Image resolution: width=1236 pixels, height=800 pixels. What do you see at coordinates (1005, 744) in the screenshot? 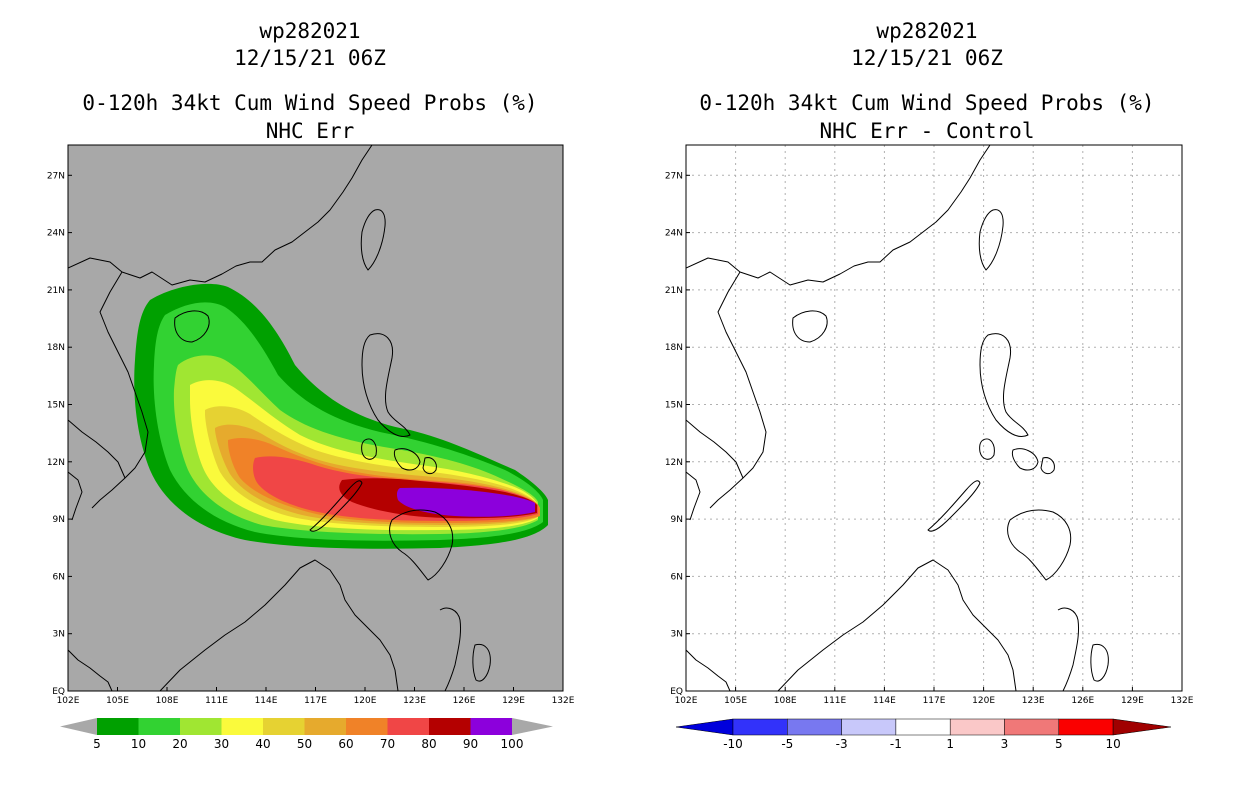
I see `colorbar-label: 3` at bounding box center [1005, 744].